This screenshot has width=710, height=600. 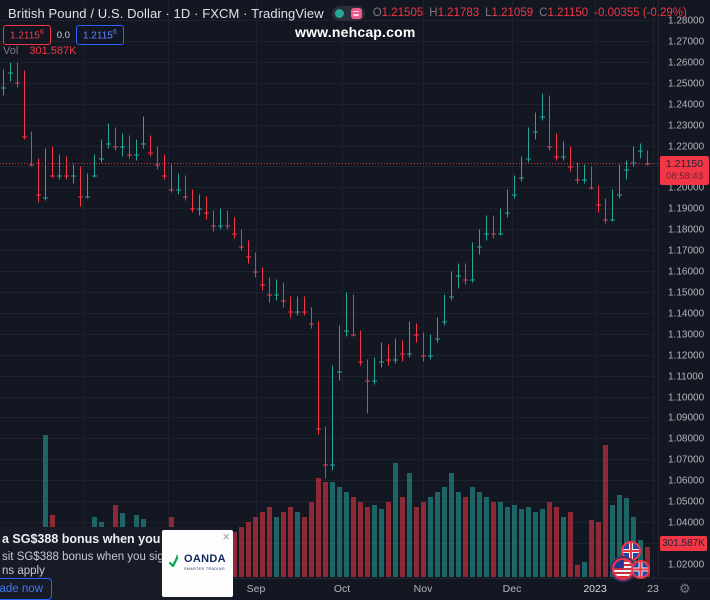 What do you see at coordinates (39, 51) in the screenshot?
I see `volume-indicator-legend: Vol 301.587K` at bounding box center [39, 51].